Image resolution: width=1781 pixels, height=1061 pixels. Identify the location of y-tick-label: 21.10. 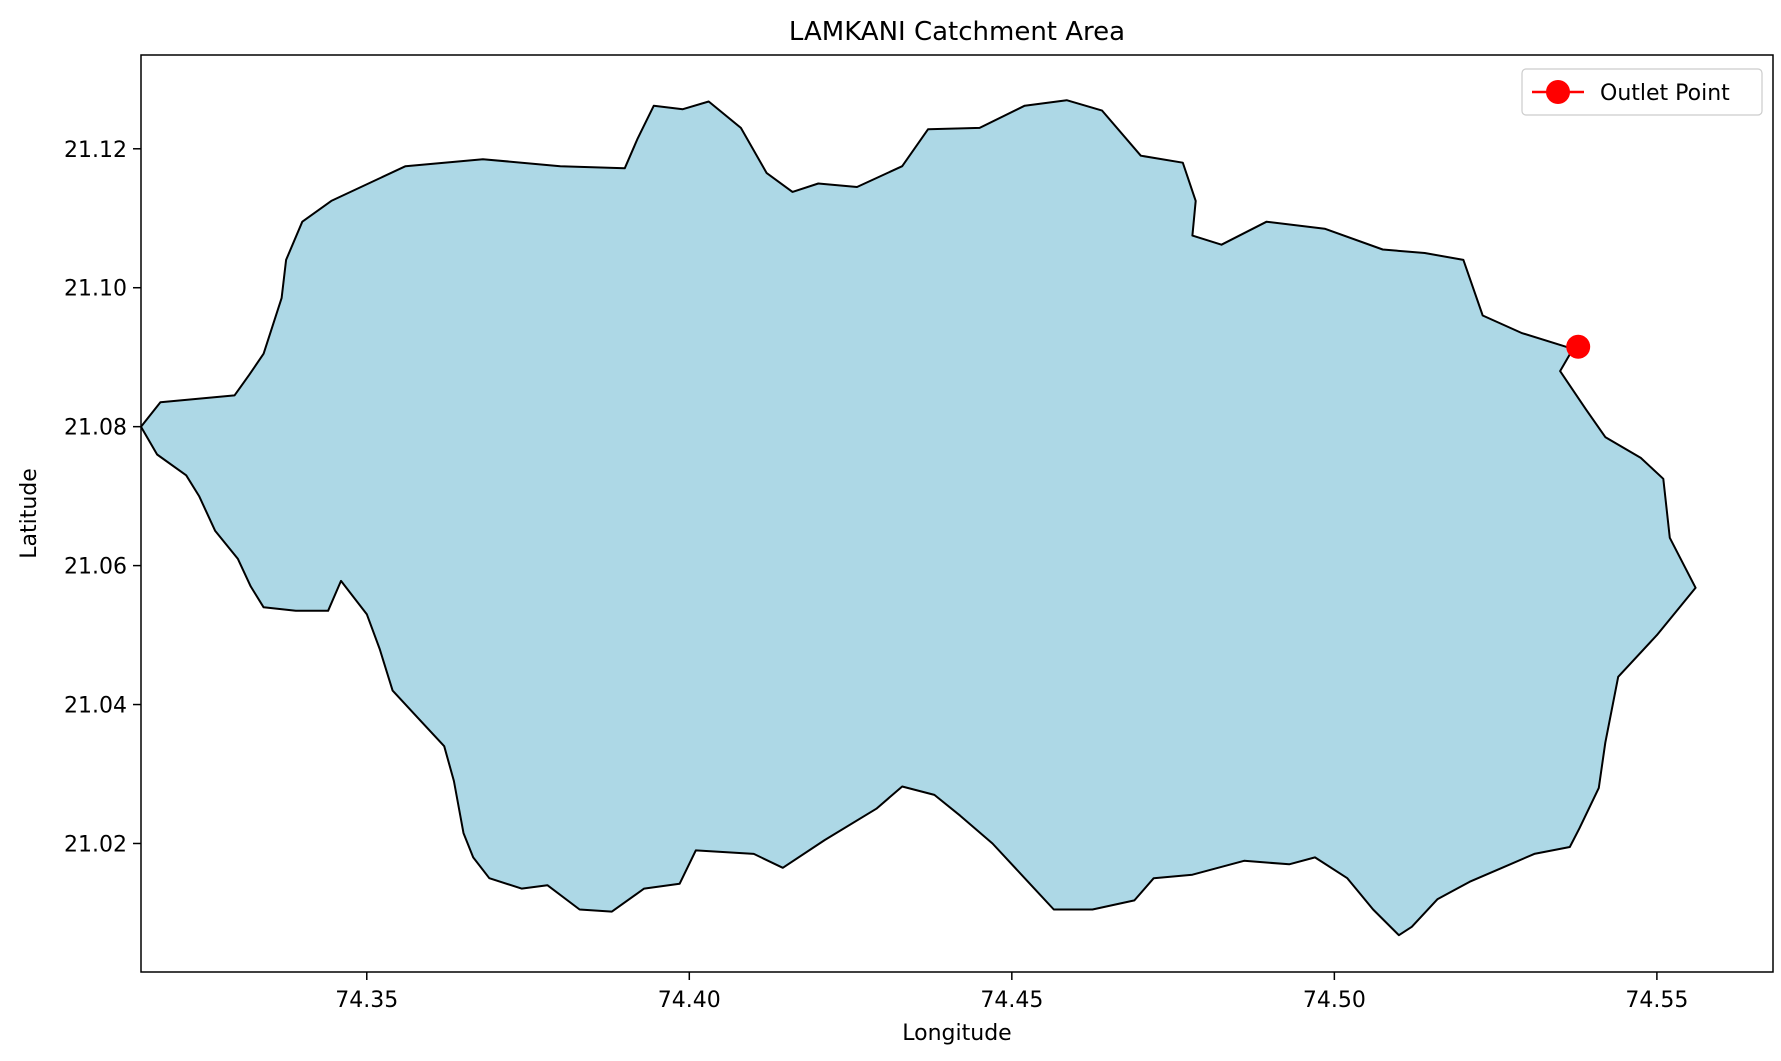
(95, 289).